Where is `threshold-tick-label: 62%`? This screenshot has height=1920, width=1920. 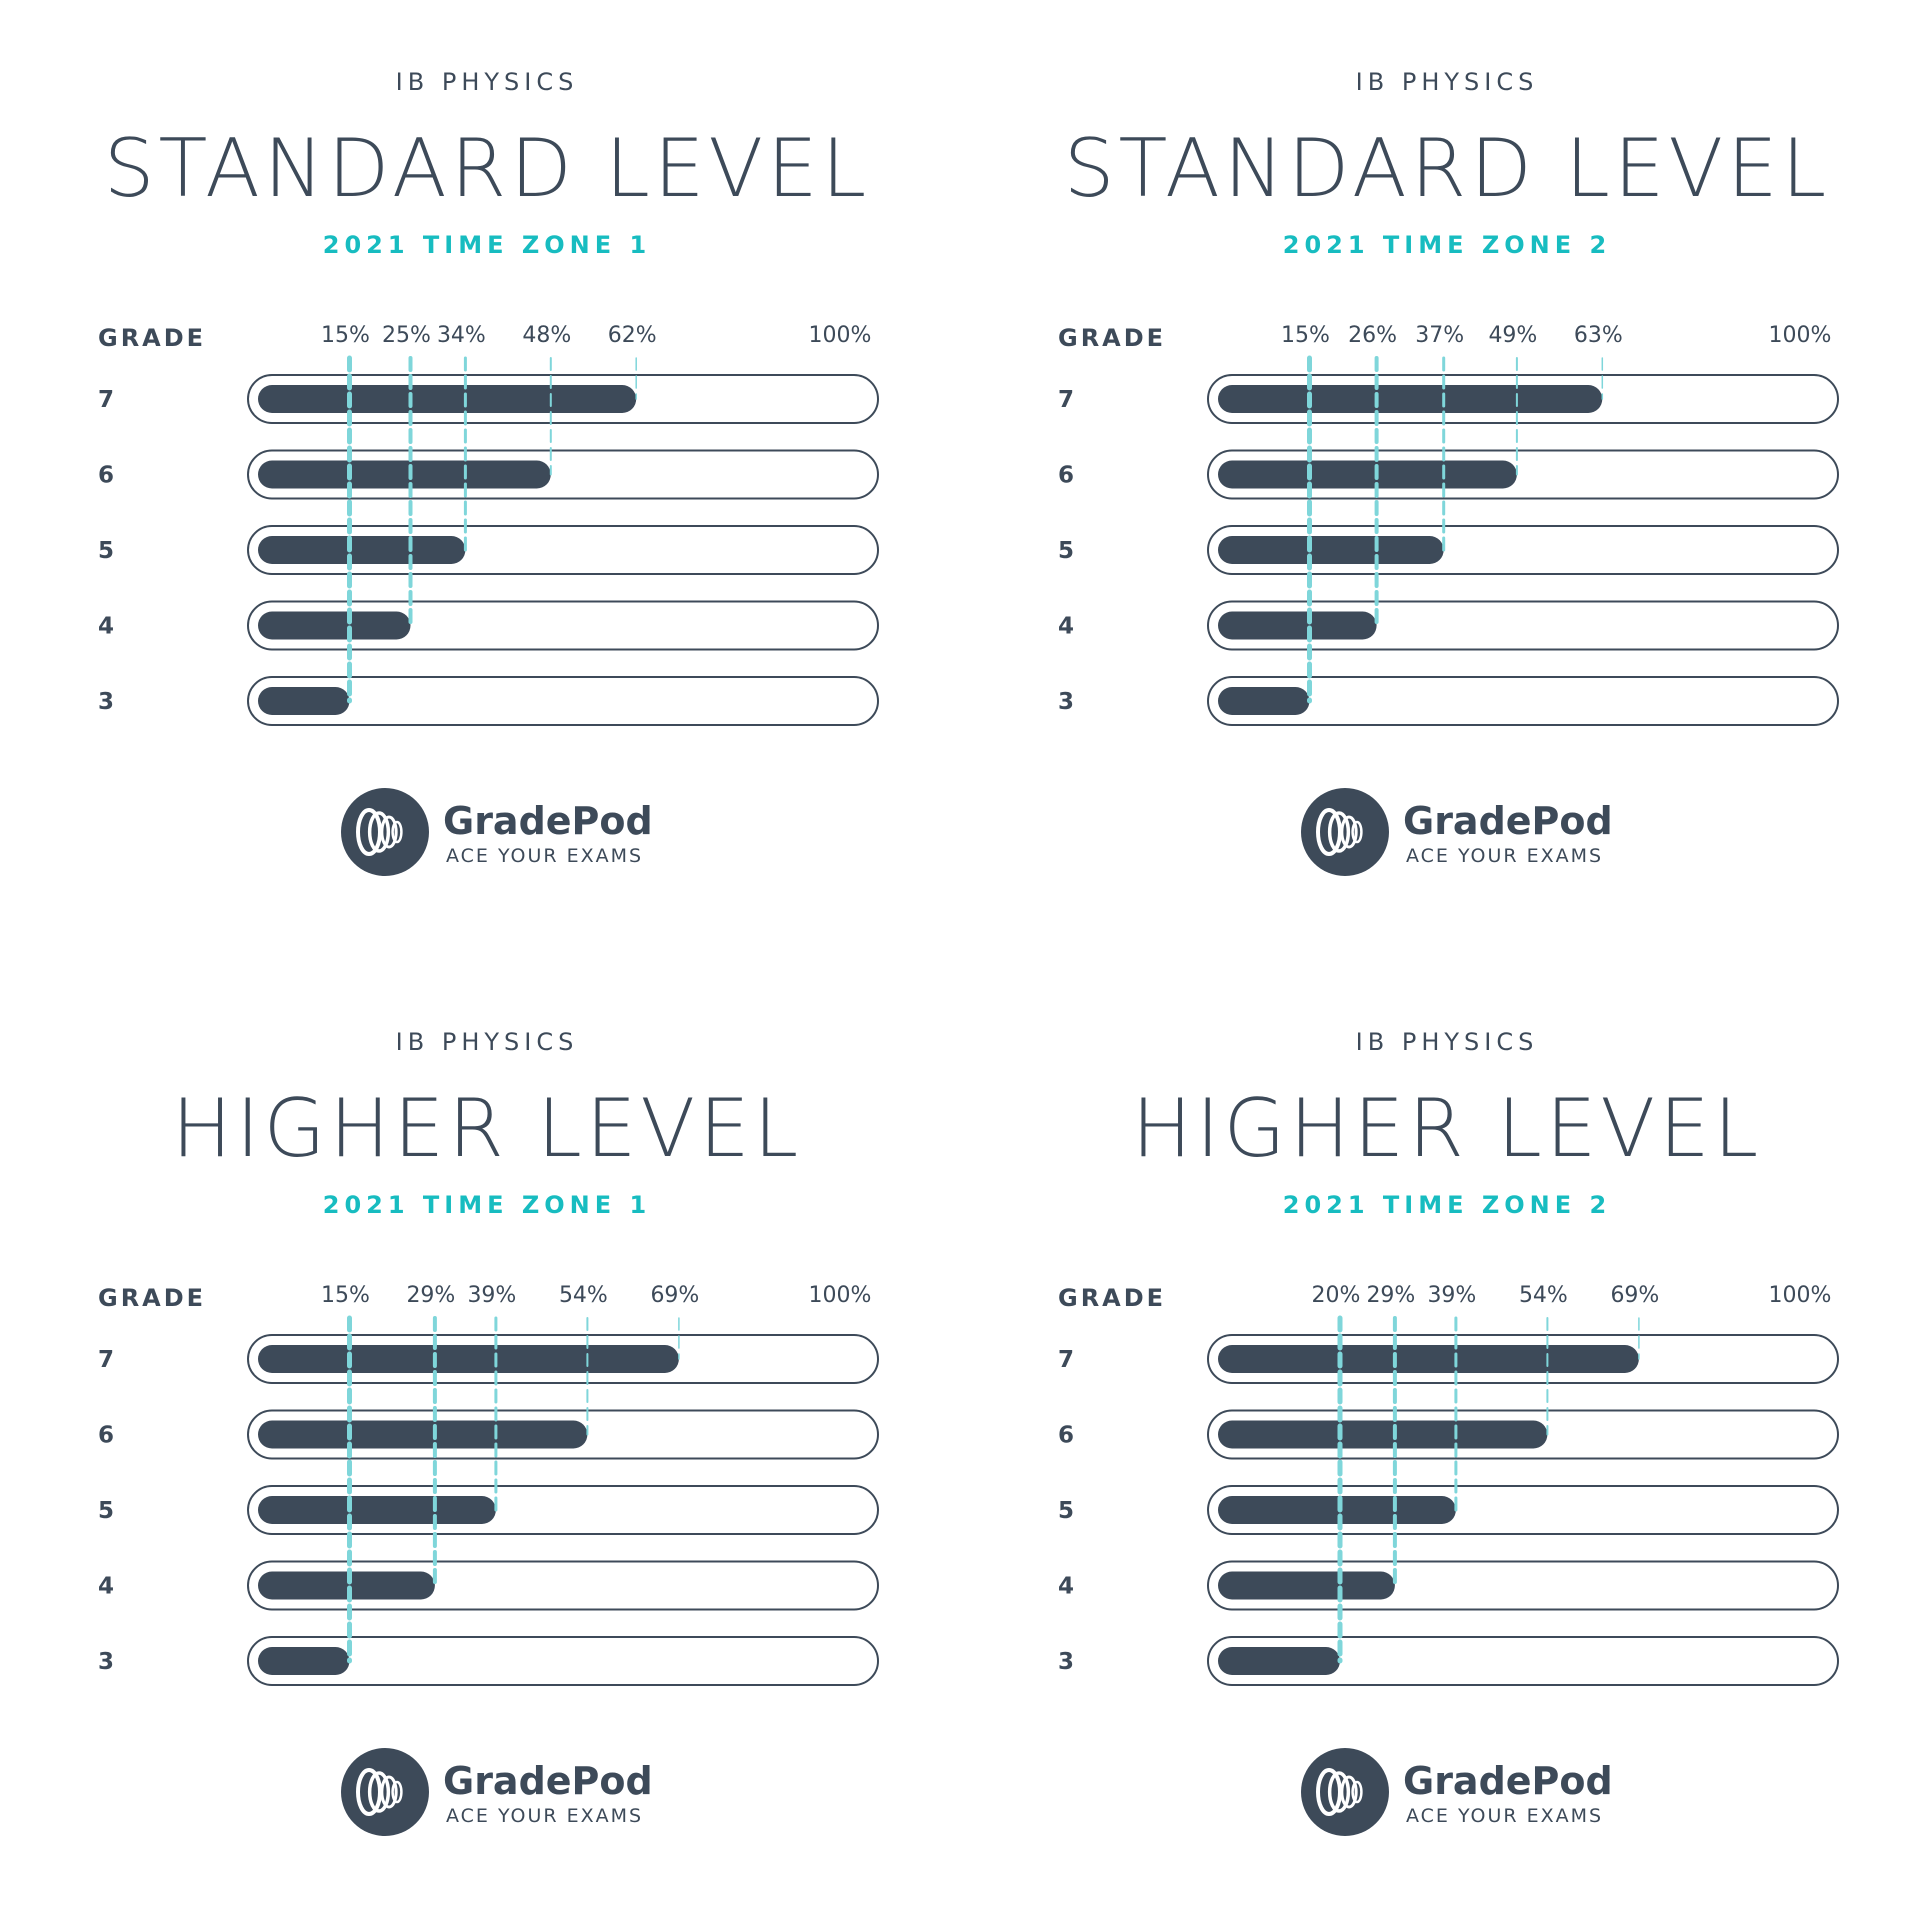
threshold-tick-label: 62% is located at coordinates (632, 335).